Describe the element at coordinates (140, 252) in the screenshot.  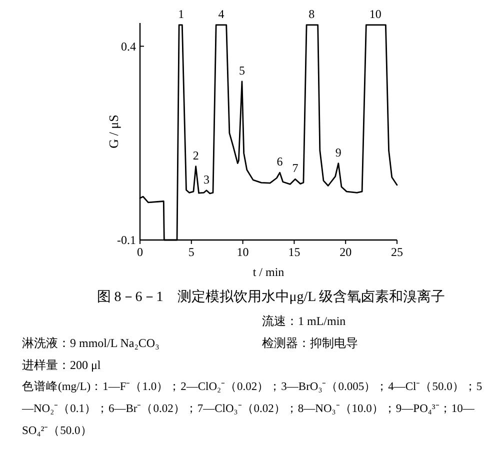
I see `x-tick-label: 0` at that location.